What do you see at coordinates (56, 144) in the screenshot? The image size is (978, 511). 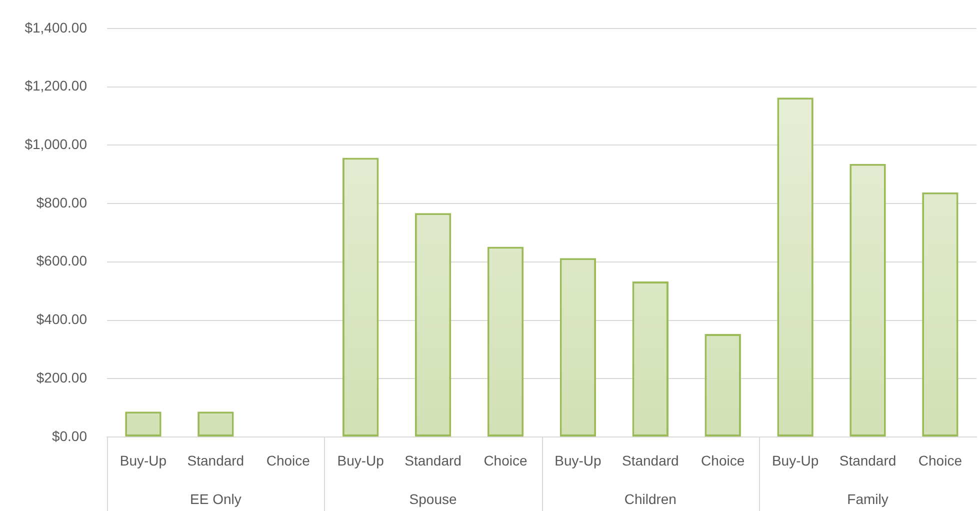 I see `y-tick-label: $1,000.00` at bounding box center [56, 144].